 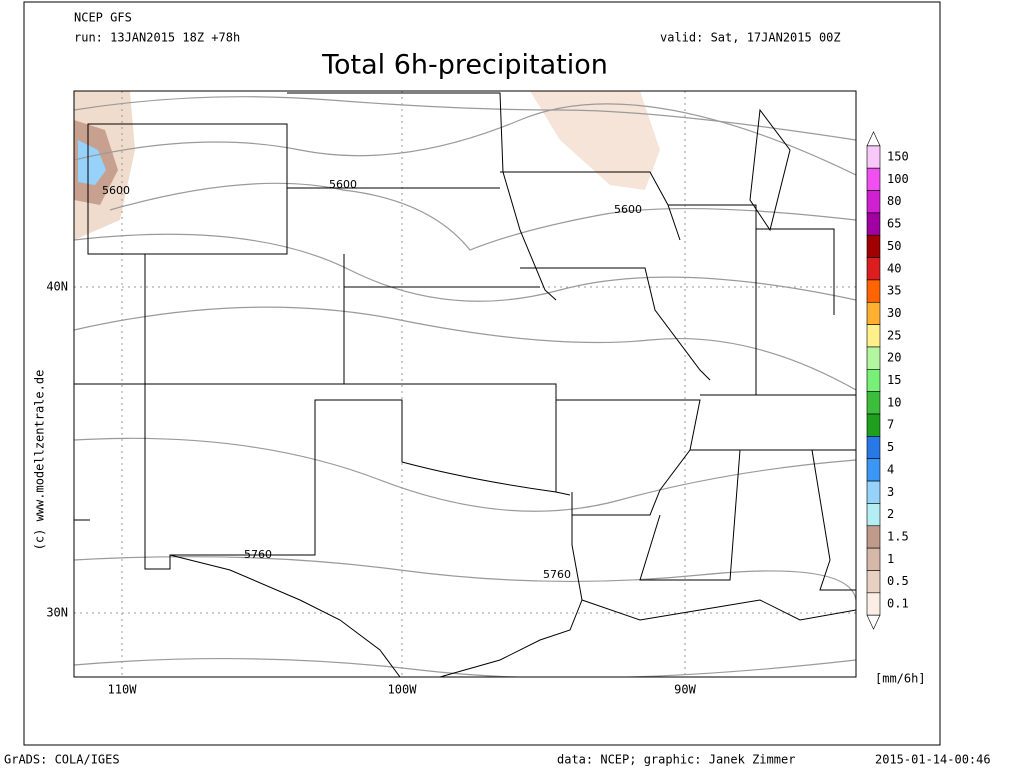 I want to click on lat-label: 30N, so click(x=57, y=613).